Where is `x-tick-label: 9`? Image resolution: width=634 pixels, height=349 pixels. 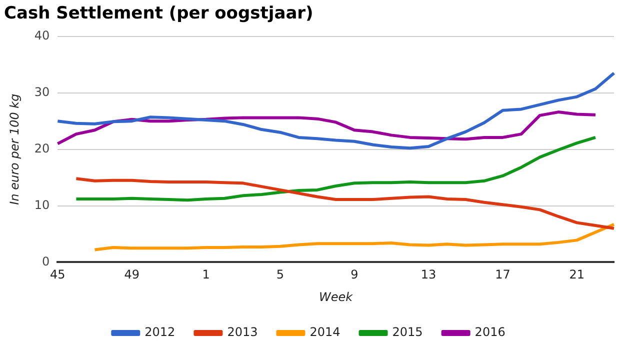
x-tick-label: 9 is located at coordinates (354, 275).